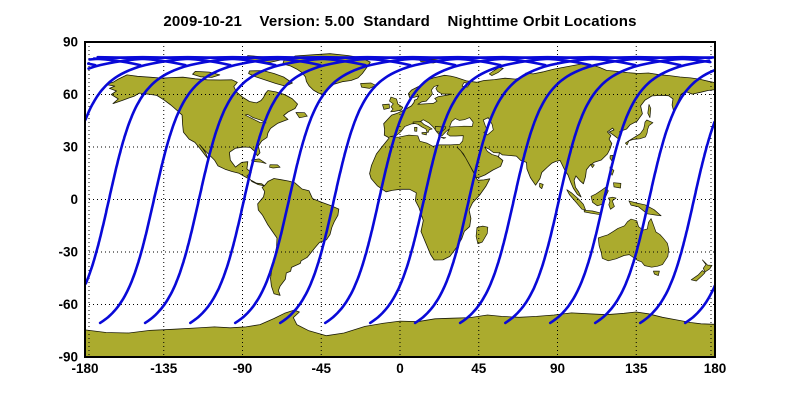  What do you see at coordinates (68, 357) in the screenshot?
I see `y-tick-label: -90` at bounding box center [68, 357].